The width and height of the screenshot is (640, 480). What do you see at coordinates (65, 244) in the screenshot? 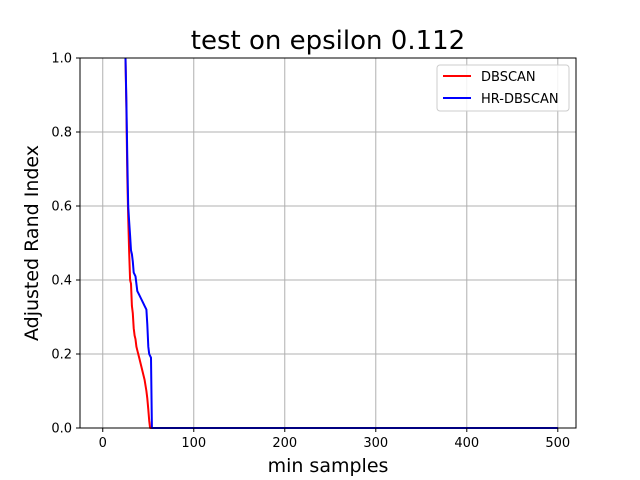
I see `y-axis: 0.0 0.2 0.4 0.6 0.8 1.0` at bounding box center [65, 244].